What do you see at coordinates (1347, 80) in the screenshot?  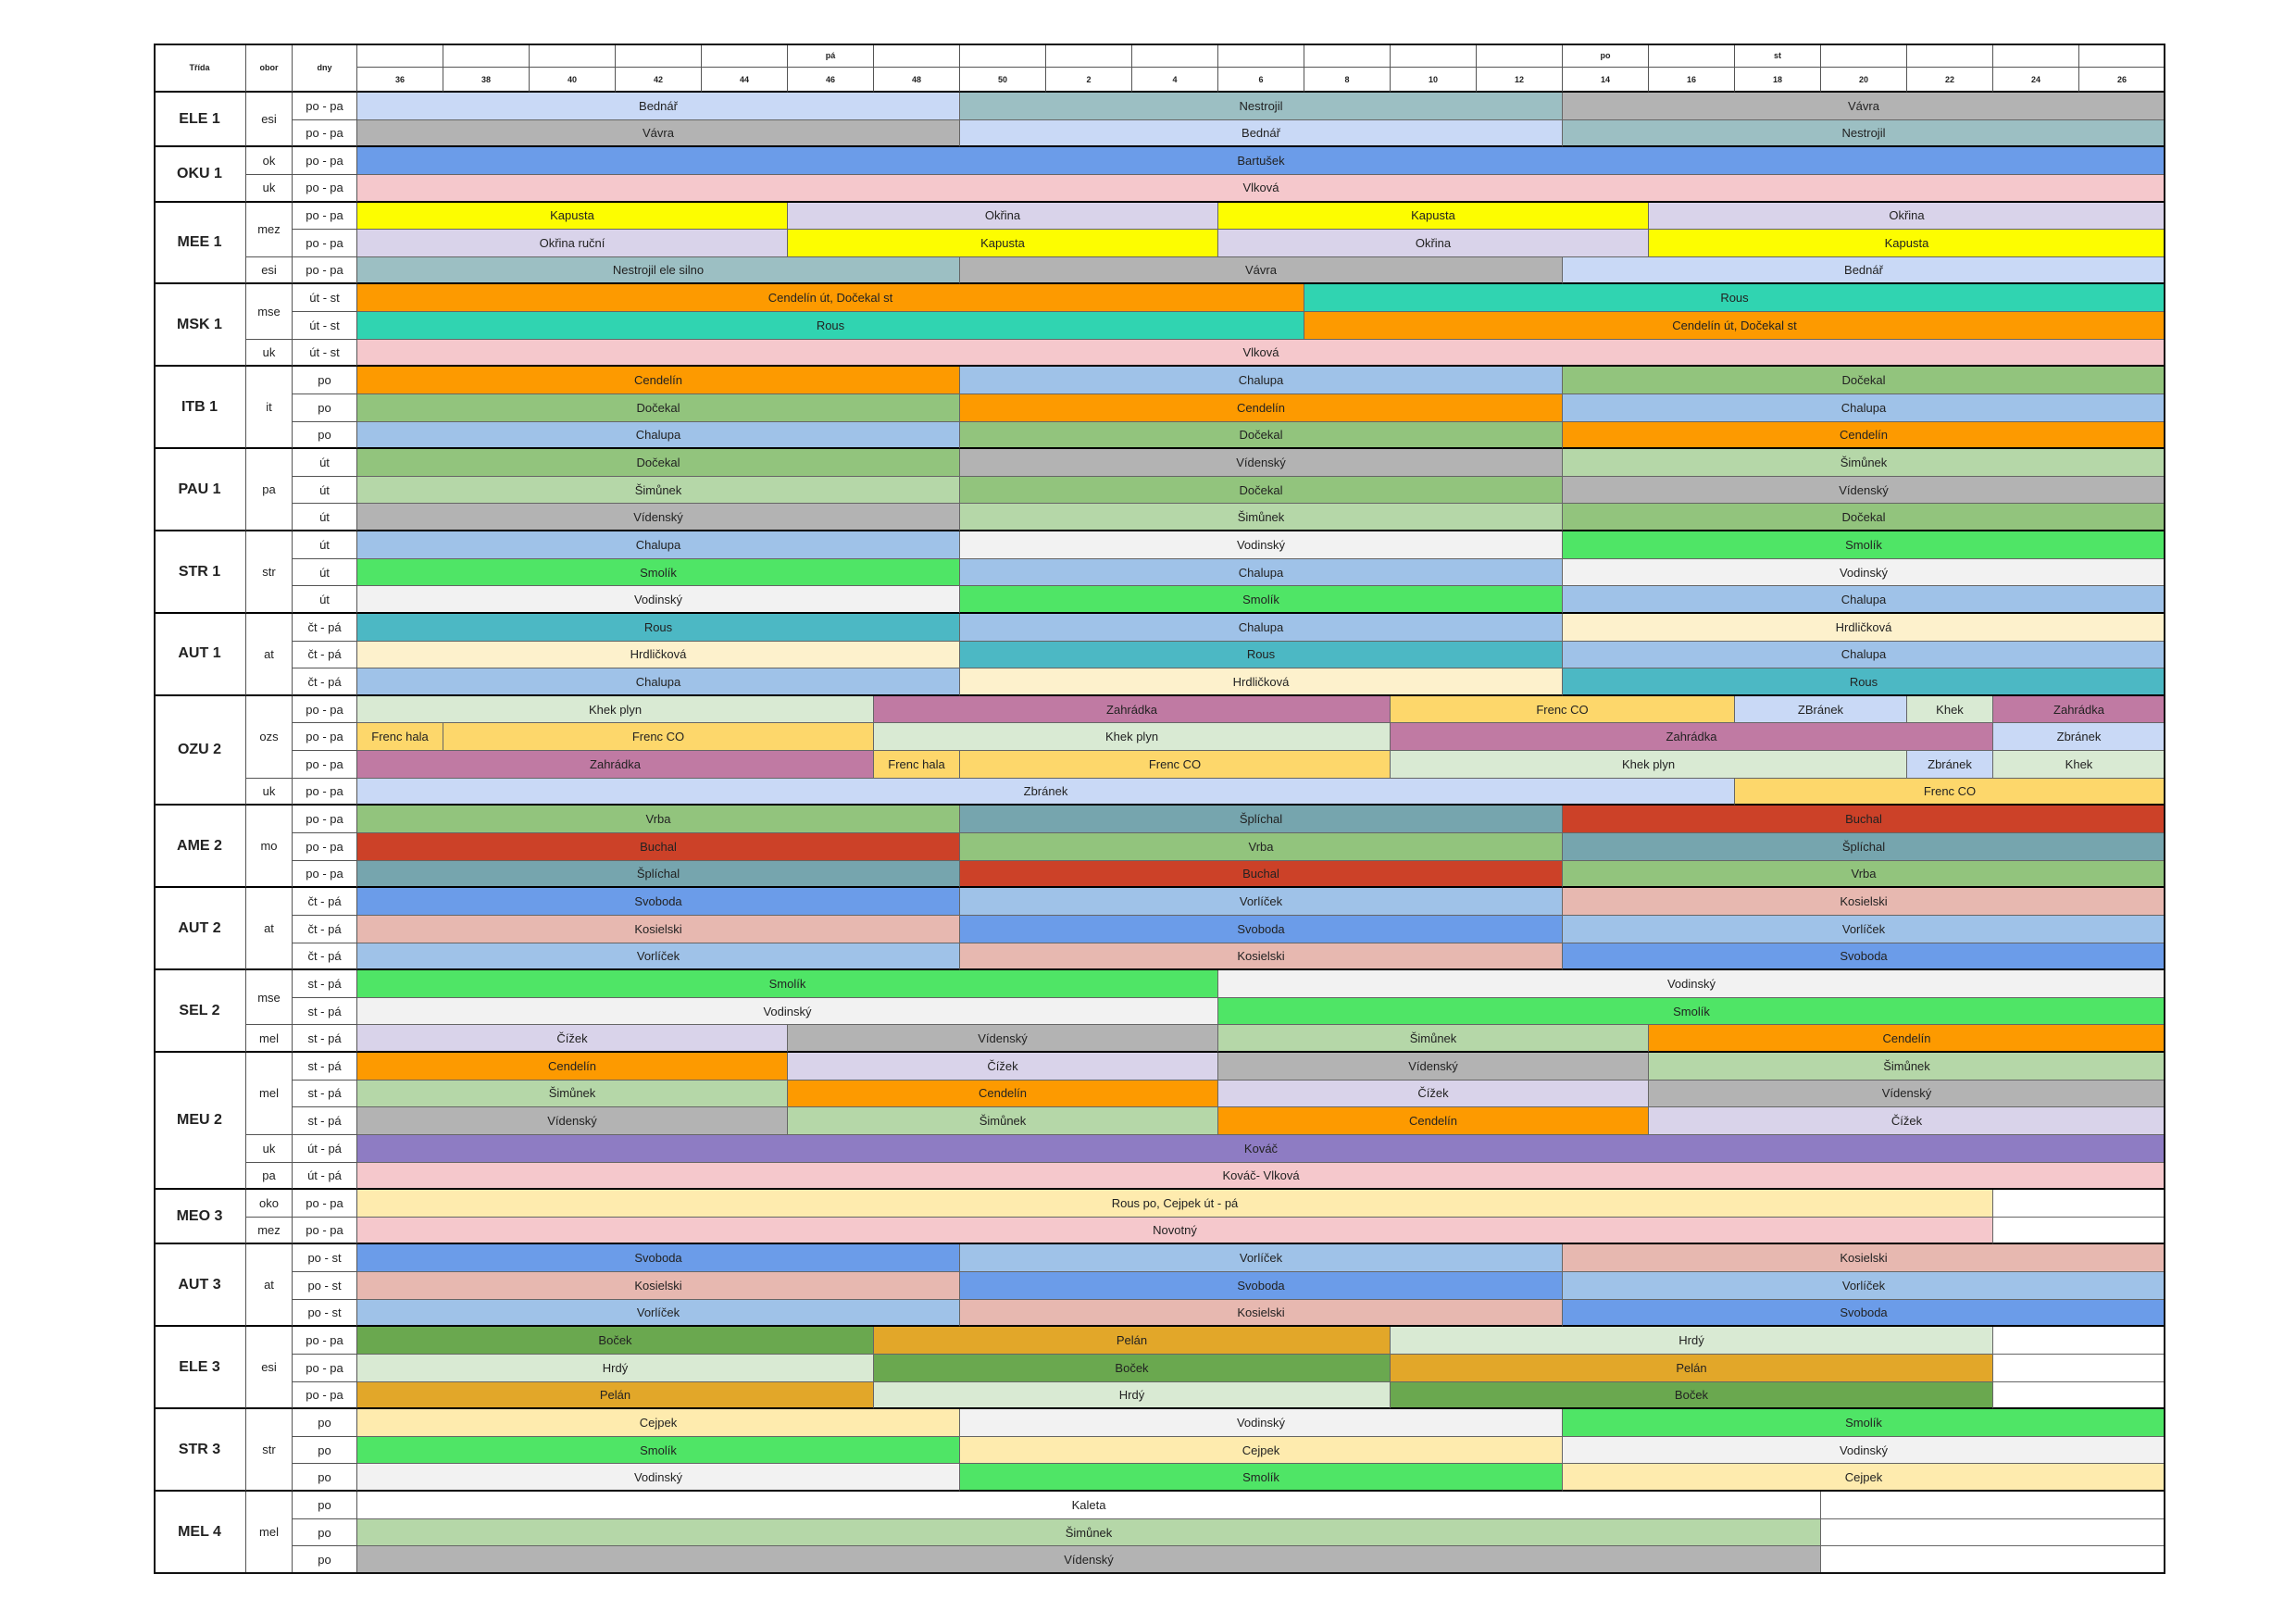 I see `header-week: 8` at bounding box center [1347, 80].